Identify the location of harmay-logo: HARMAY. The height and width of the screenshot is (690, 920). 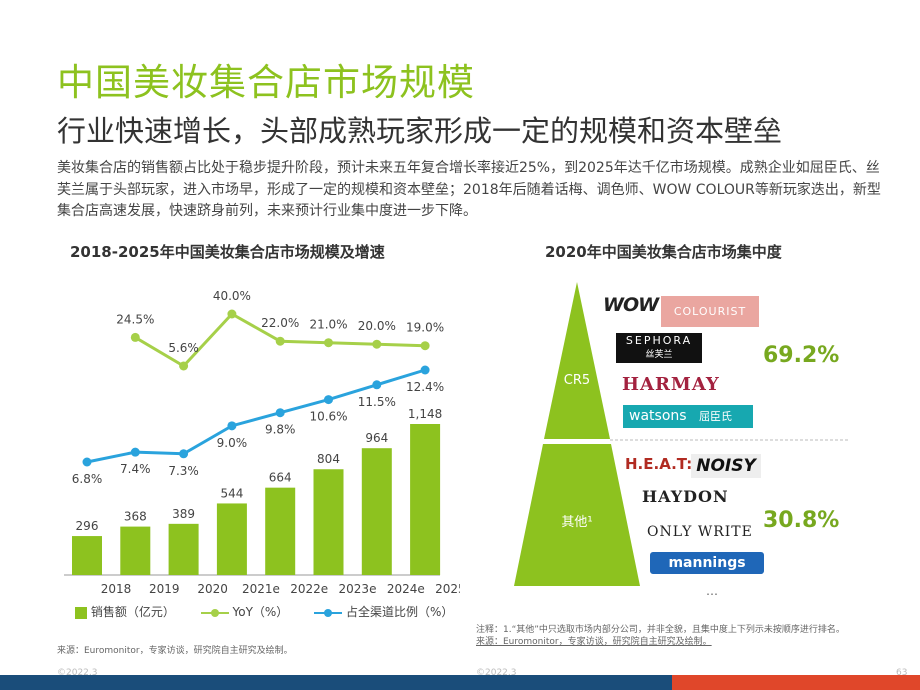
(671, 384).